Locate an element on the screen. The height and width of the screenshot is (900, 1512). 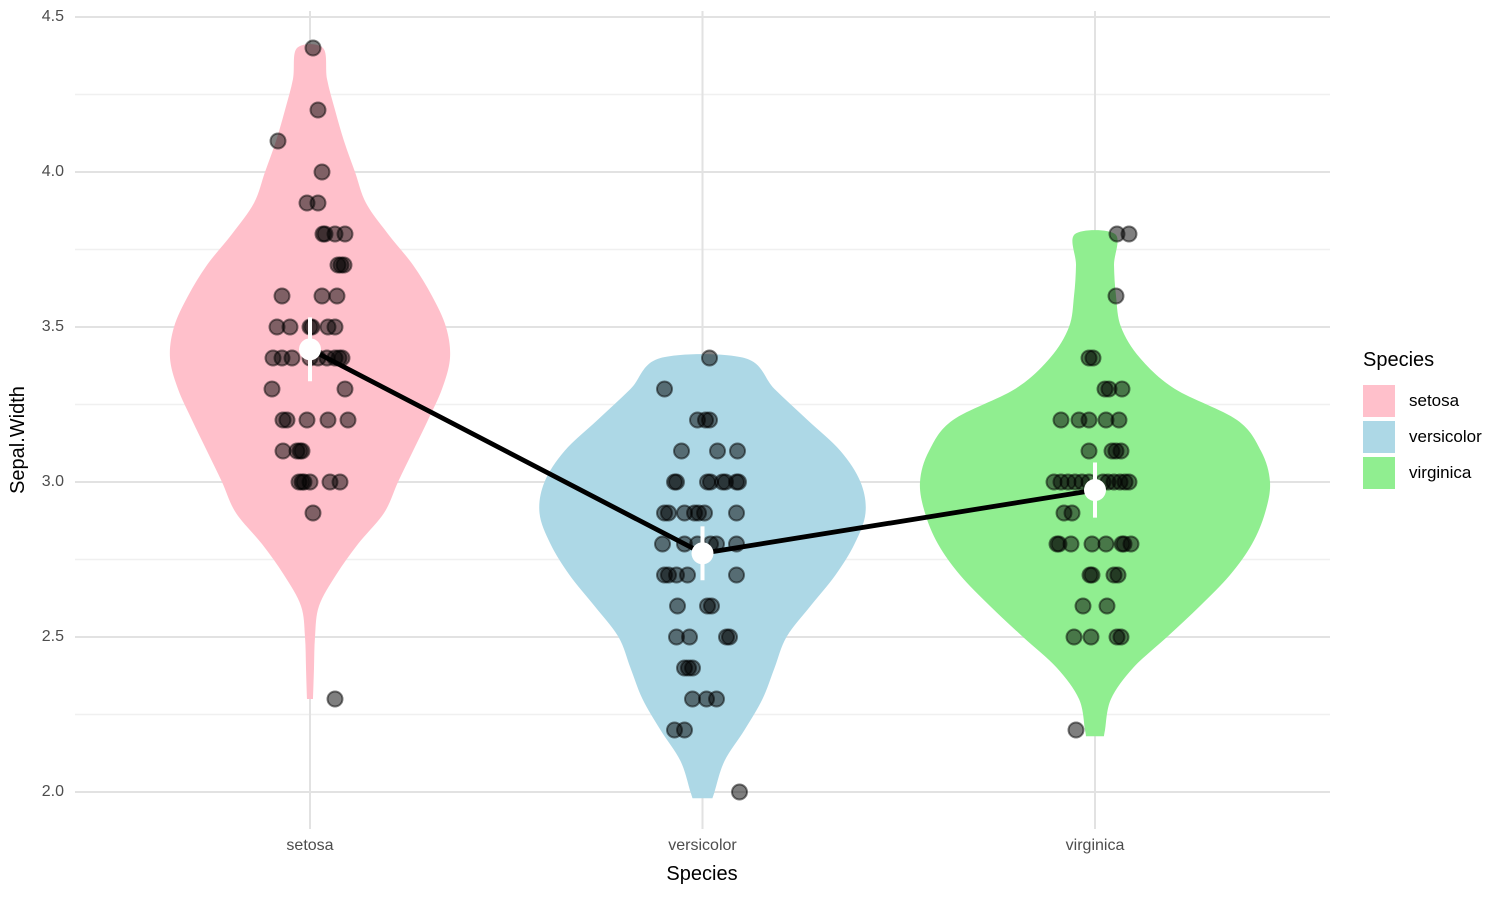
legend-swatch-virginica is located at coordinates (1379, 473).